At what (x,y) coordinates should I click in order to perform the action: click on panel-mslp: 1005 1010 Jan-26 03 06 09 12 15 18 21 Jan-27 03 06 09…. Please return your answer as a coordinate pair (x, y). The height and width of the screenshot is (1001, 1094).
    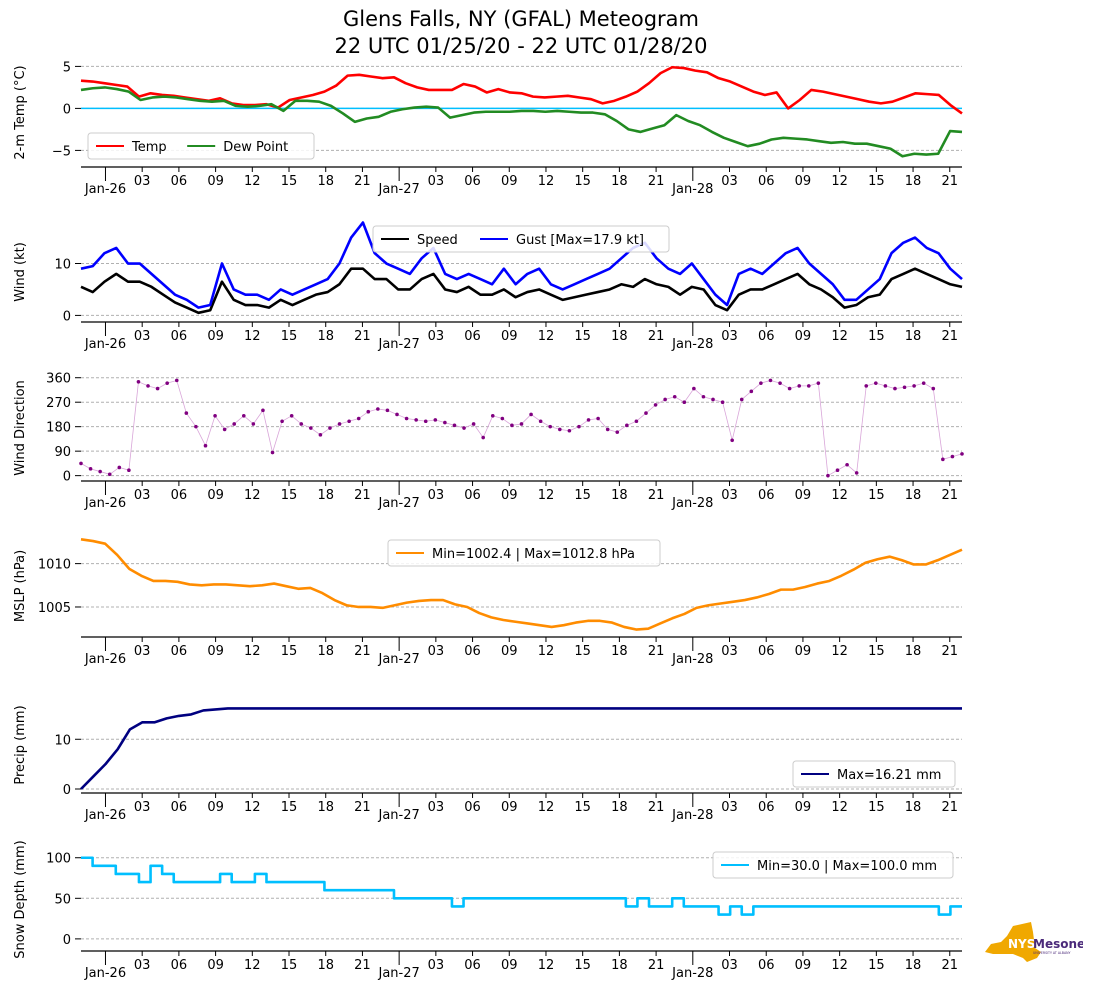
    Looking at the image, I should click on (488, 602).